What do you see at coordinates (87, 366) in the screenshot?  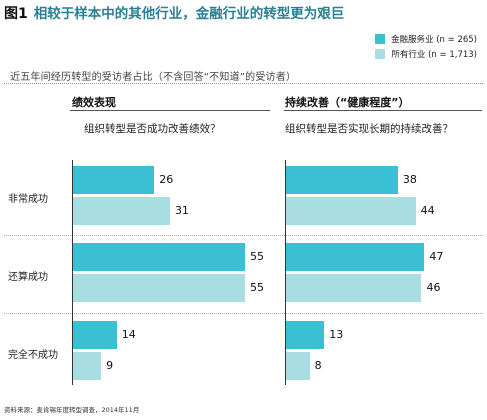 I see `bar-performance-all-not-successful` at bounding box center [87, 366].